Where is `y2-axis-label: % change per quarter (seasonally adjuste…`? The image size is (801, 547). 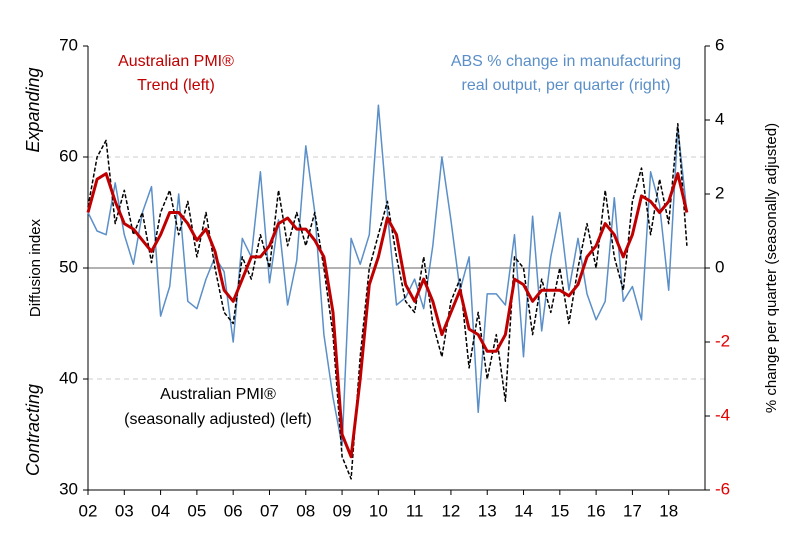 y2-axis-label: % change per quarter (seasonally adjuste… is located at coordinates (771, 268).